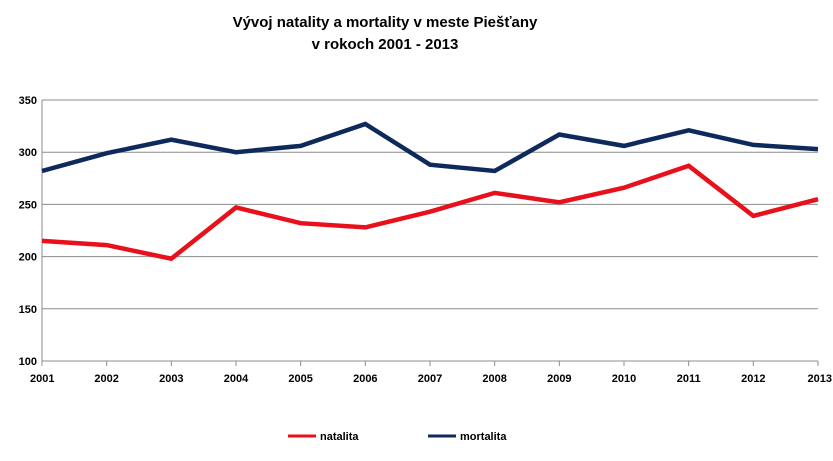 The image size is (833, 461). Describe the element at coordinates (28, 258) in the screenshot. I see `y-tick-label-200: 200` at that location.